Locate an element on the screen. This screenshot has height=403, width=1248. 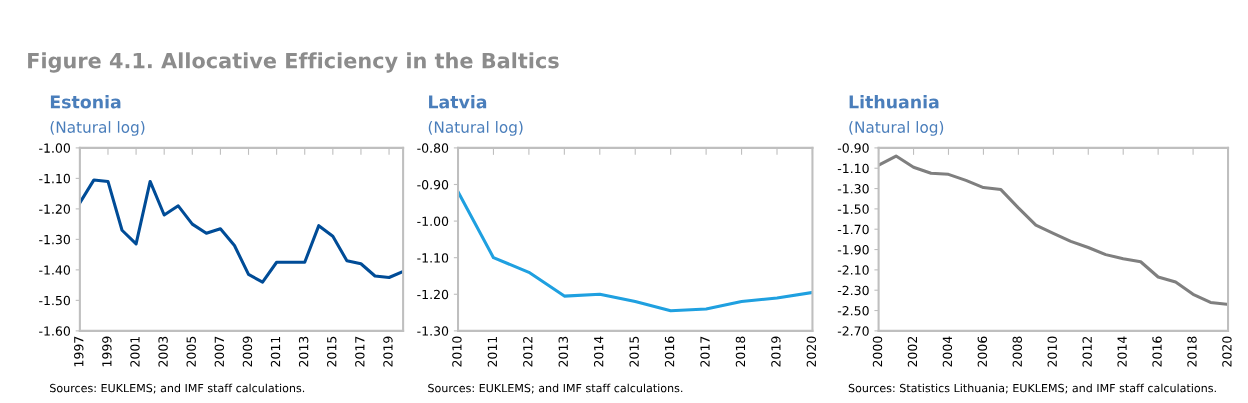
y-tick-label: -2.70 is located at coordinates (853, 331).